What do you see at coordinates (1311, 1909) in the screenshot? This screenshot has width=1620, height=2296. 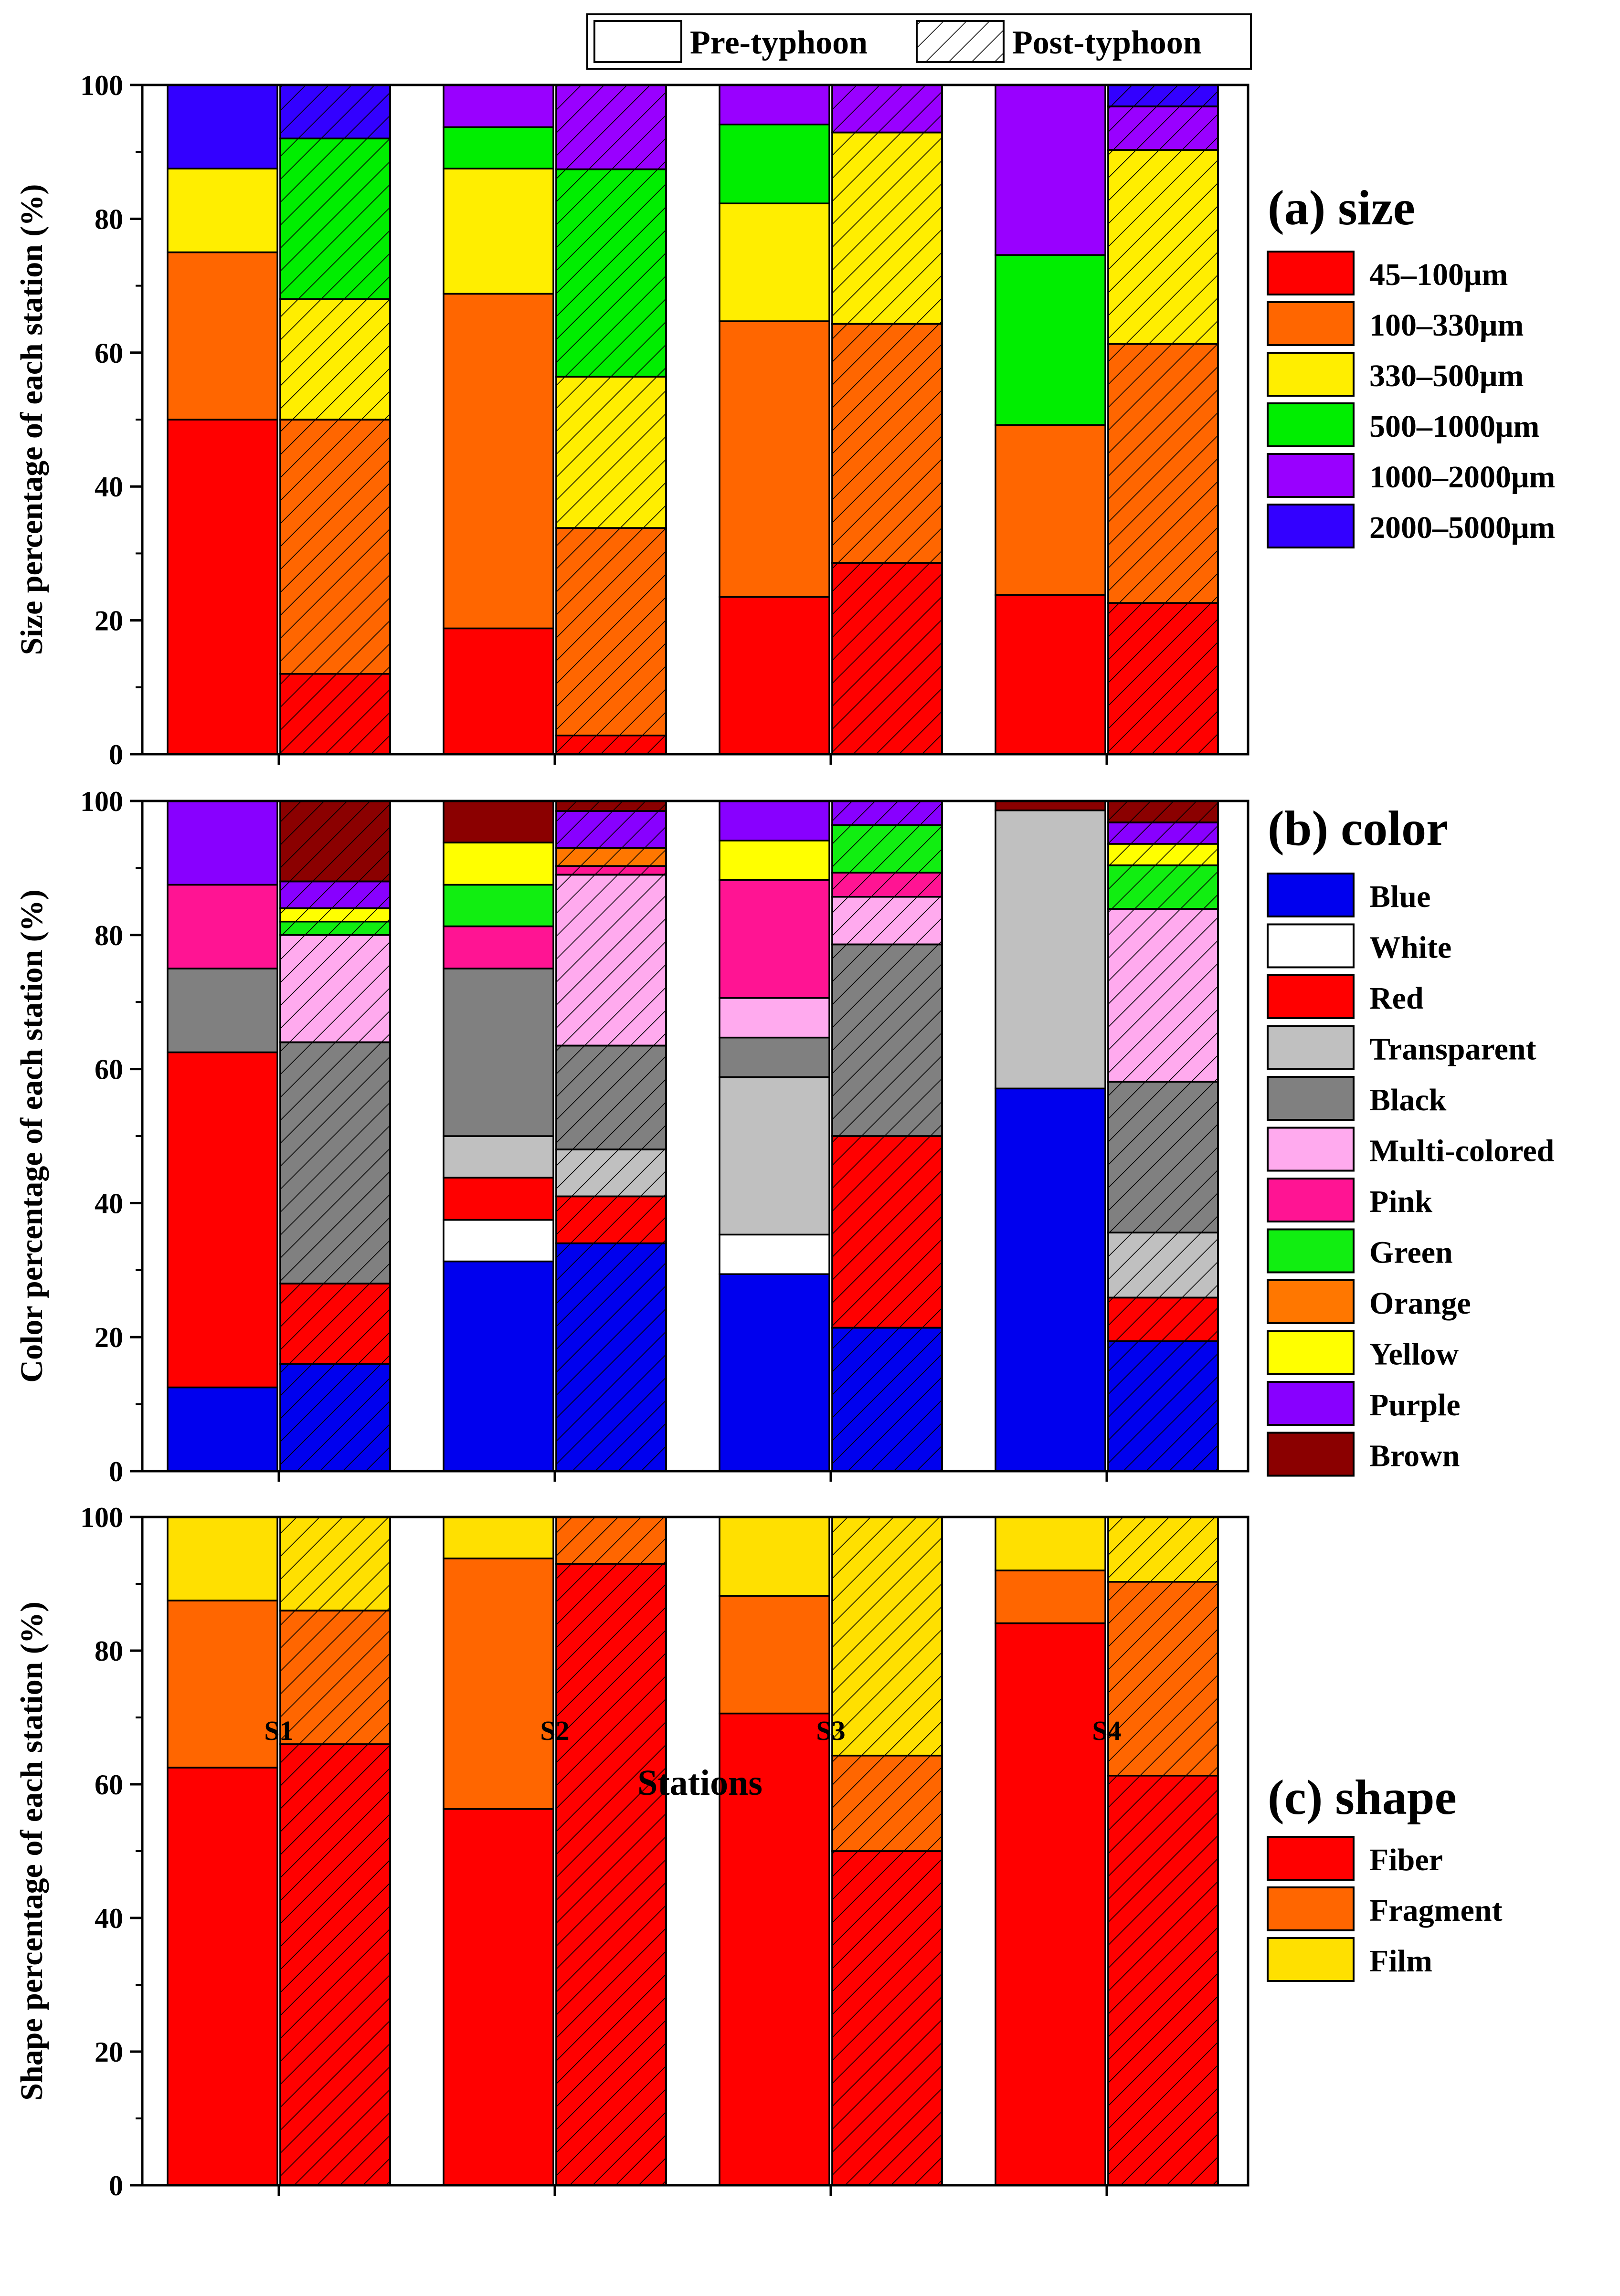 I see `shape-legend-swatch-fragment` at bounding box center [1311, 1909].